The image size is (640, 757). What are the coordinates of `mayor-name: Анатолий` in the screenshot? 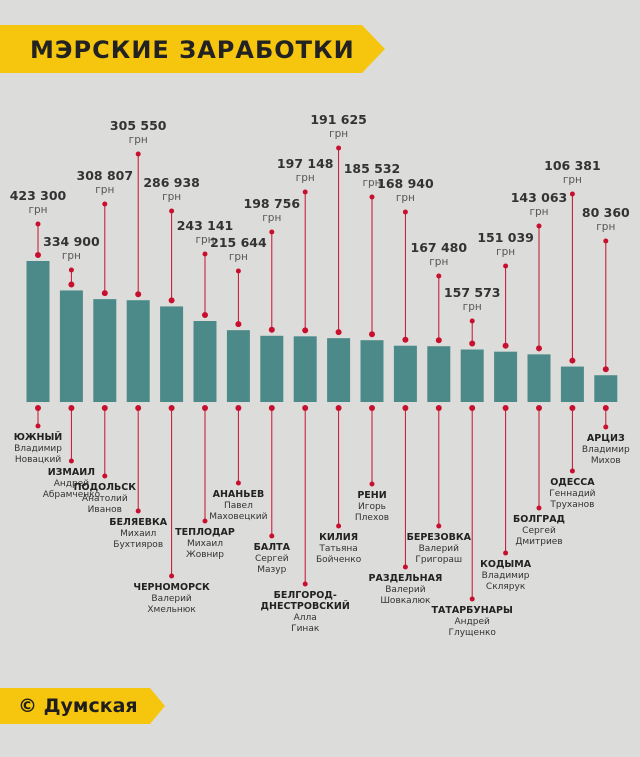 It's located at (105, 499).